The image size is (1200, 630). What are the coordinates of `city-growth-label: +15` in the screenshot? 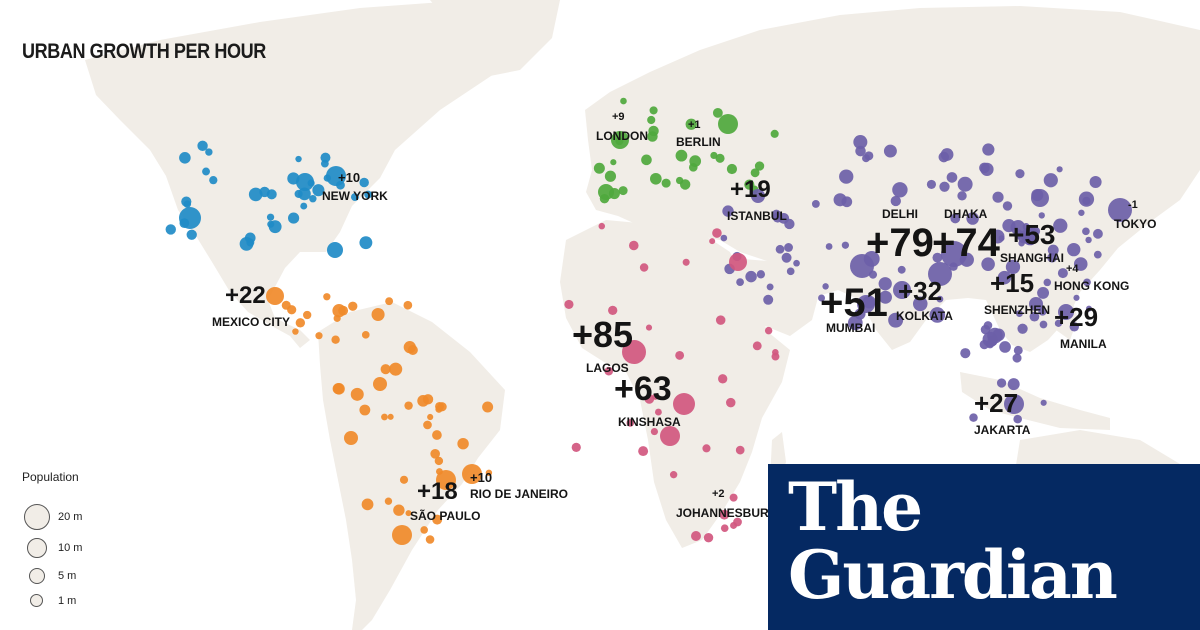 It's located at (1012, 283).